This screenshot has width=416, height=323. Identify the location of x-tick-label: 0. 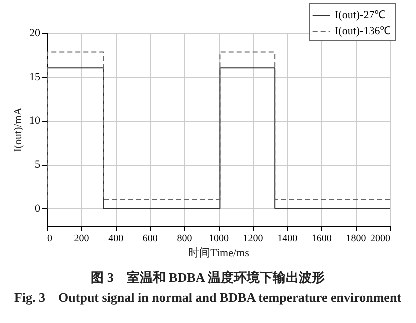
(50, 239).